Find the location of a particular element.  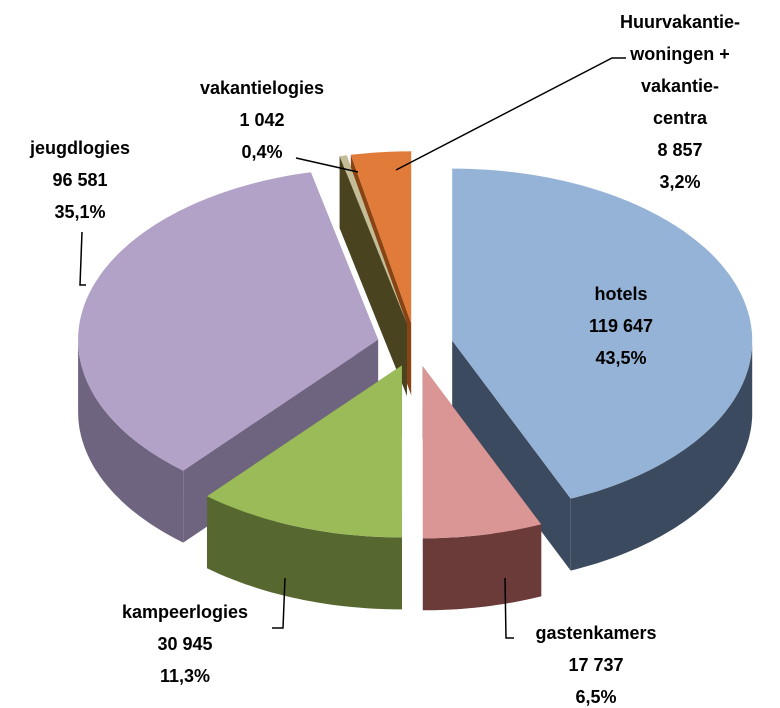

category-label: vakantielogies is located at coordinates (262, 88).